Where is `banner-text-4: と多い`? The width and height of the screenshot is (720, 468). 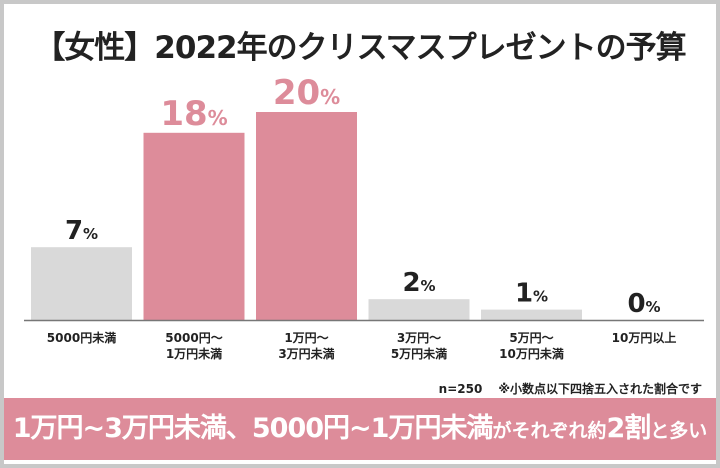
banner-text-4: と多い is located at coordinates (679, 431).